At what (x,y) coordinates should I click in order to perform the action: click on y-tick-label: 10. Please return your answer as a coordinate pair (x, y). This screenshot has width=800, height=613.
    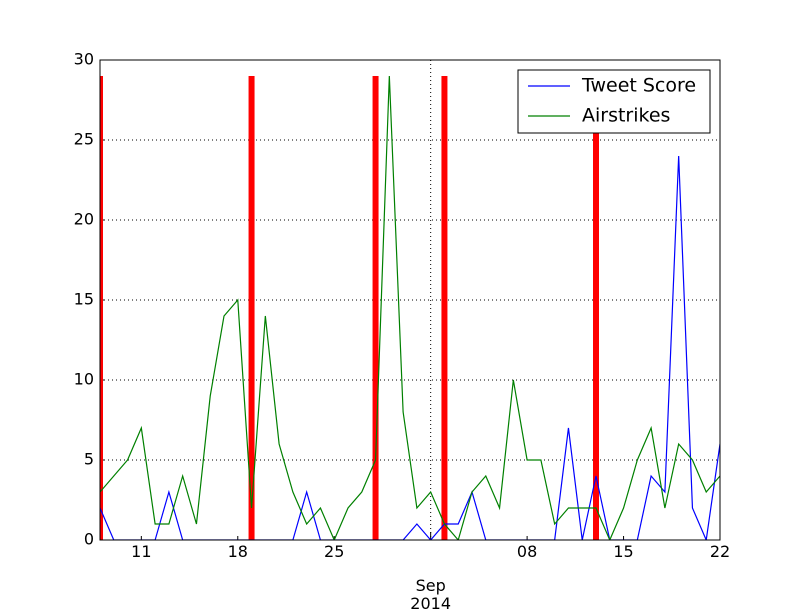
    Looking at the image, I should click on (84, 379).